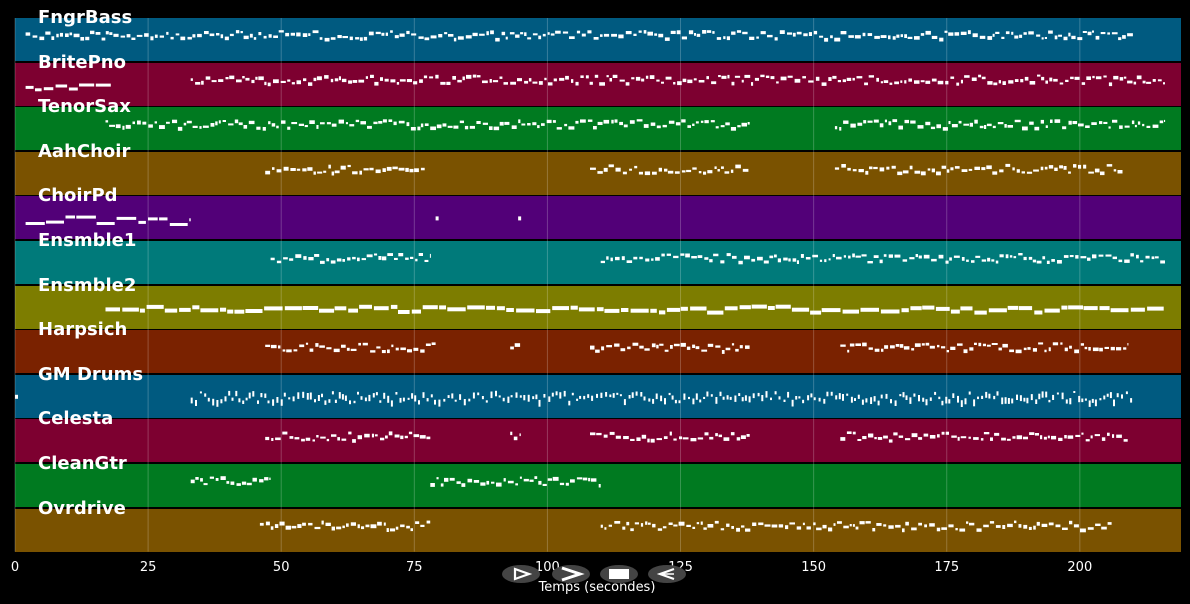  What do you see at coordinates (78, 196) in the screenshot?
I see `track-label: ChoirPd` at bounding box center [78, 196].